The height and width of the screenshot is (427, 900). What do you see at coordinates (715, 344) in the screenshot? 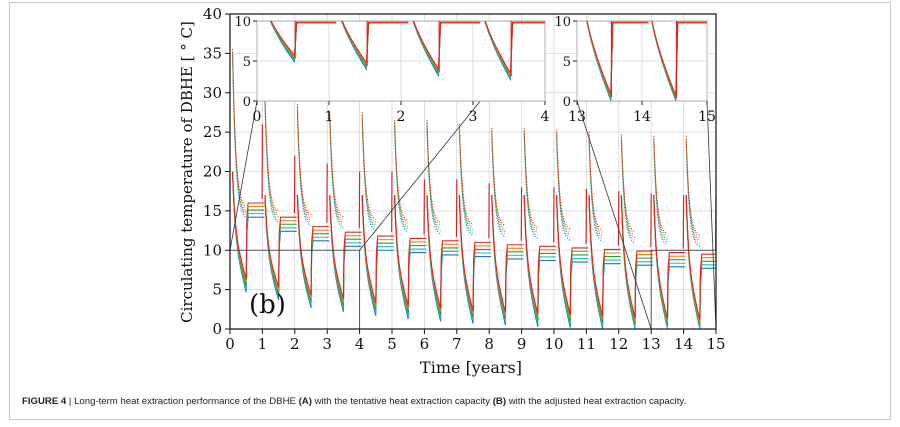
I see `x-tick-label-15: 15` at bounding box center [715, 344].